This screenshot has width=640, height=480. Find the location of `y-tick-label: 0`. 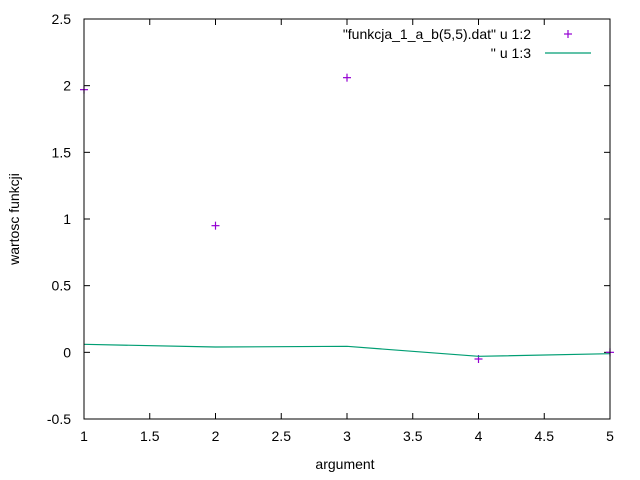

y-tick-label: 0 is located at coordinates (67, 352).